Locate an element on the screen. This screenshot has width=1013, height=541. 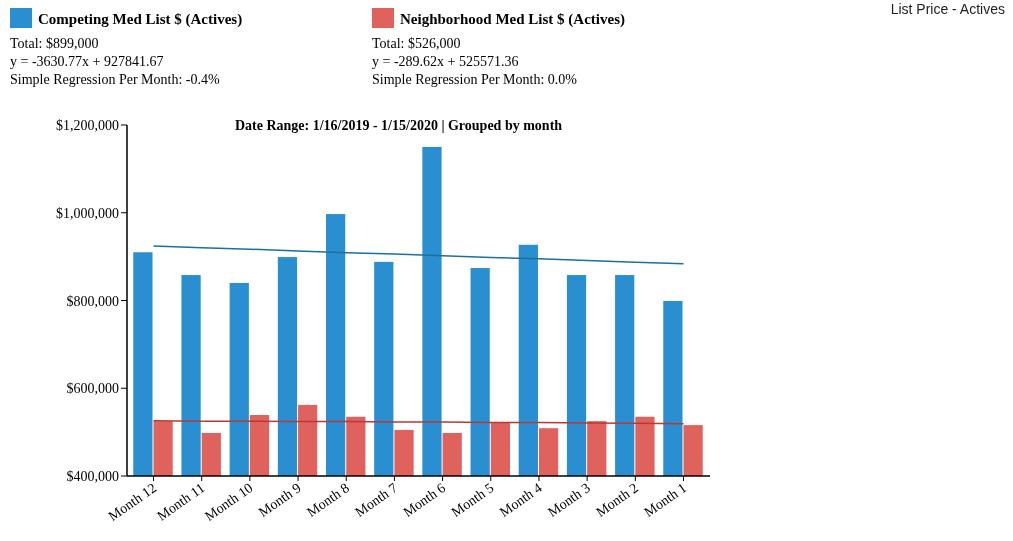
line-series is located at coordinates (418, 255).